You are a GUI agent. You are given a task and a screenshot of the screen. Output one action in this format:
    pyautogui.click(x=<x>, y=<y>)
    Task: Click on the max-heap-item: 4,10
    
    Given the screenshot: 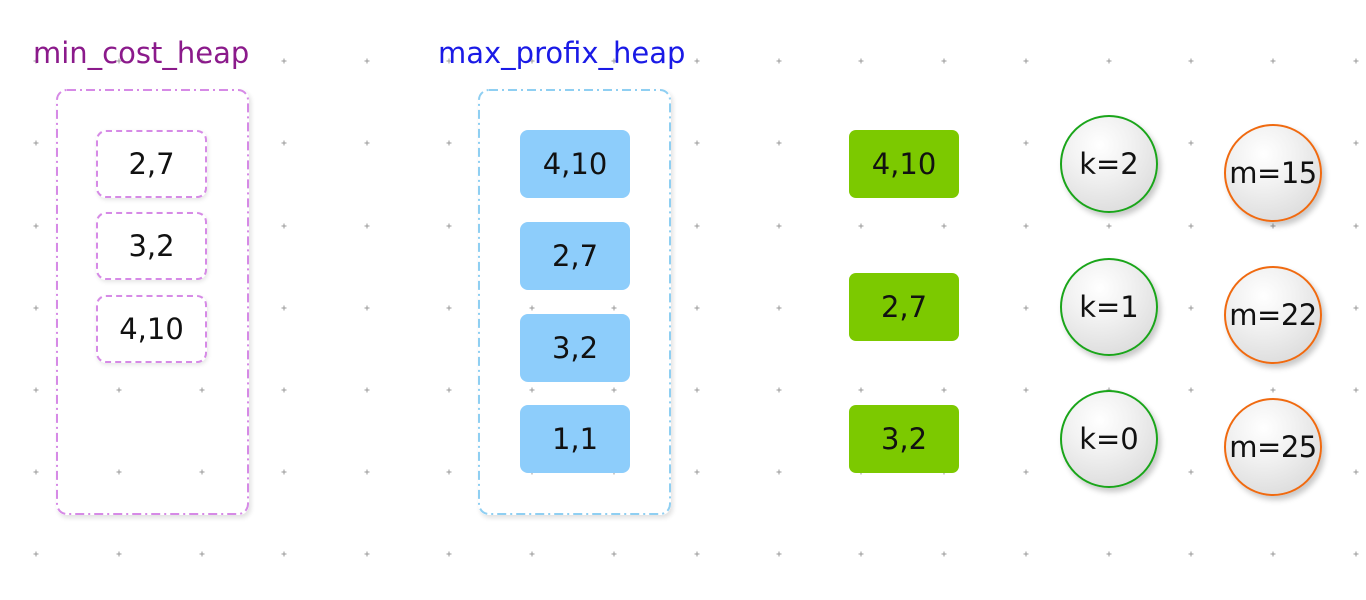 What is the action you would take?
    pyautogui.click(x=575, y=164)
    